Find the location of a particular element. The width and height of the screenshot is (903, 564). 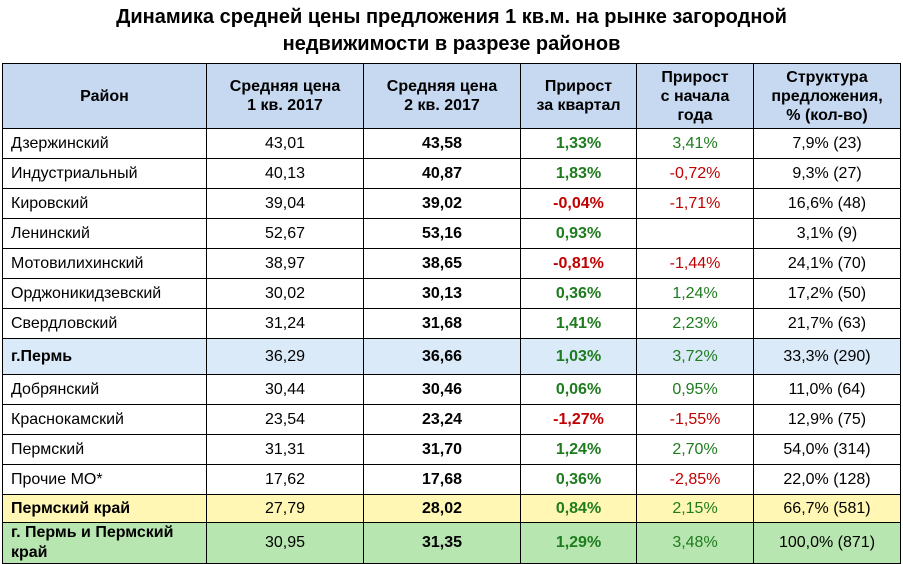

cell-q1: 52,67 is located at coordinates (285, 233).